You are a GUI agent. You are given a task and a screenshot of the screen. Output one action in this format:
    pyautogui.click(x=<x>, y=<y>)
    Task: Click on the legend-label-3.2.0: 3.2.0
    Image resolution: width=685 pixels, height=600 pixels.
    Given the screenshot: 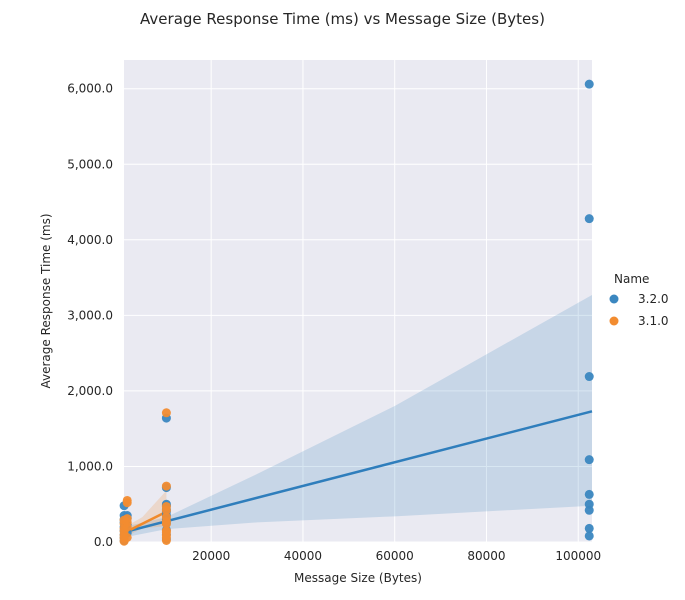 What is the action you would take?
    pyautogui.click(x=653, y=299)
    